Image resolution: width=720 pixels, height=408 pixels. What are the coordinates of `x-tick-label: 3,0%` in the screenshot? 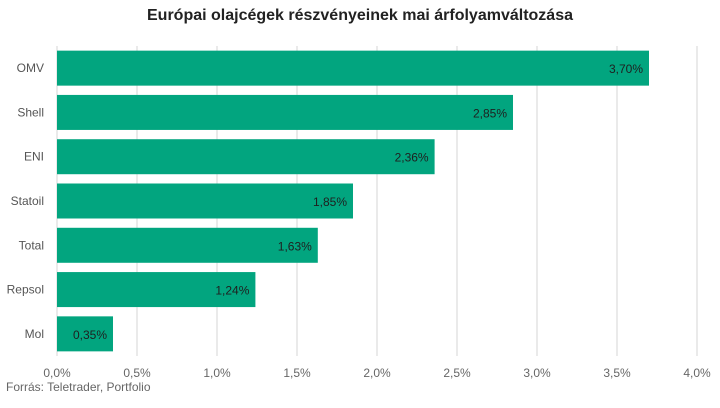 It's located at (537, 373).